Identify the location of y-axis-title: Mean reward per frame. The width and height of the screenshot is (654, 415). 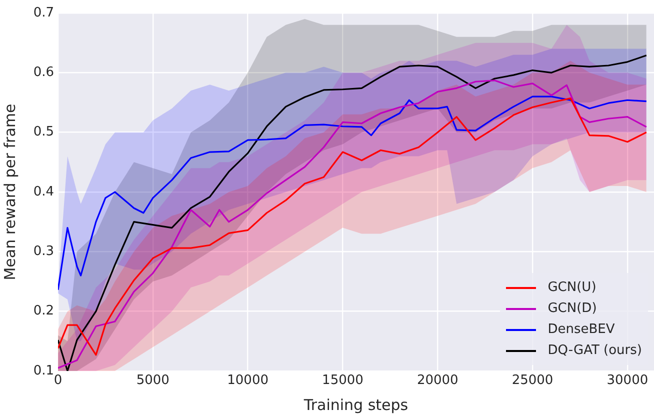
(9, 192).